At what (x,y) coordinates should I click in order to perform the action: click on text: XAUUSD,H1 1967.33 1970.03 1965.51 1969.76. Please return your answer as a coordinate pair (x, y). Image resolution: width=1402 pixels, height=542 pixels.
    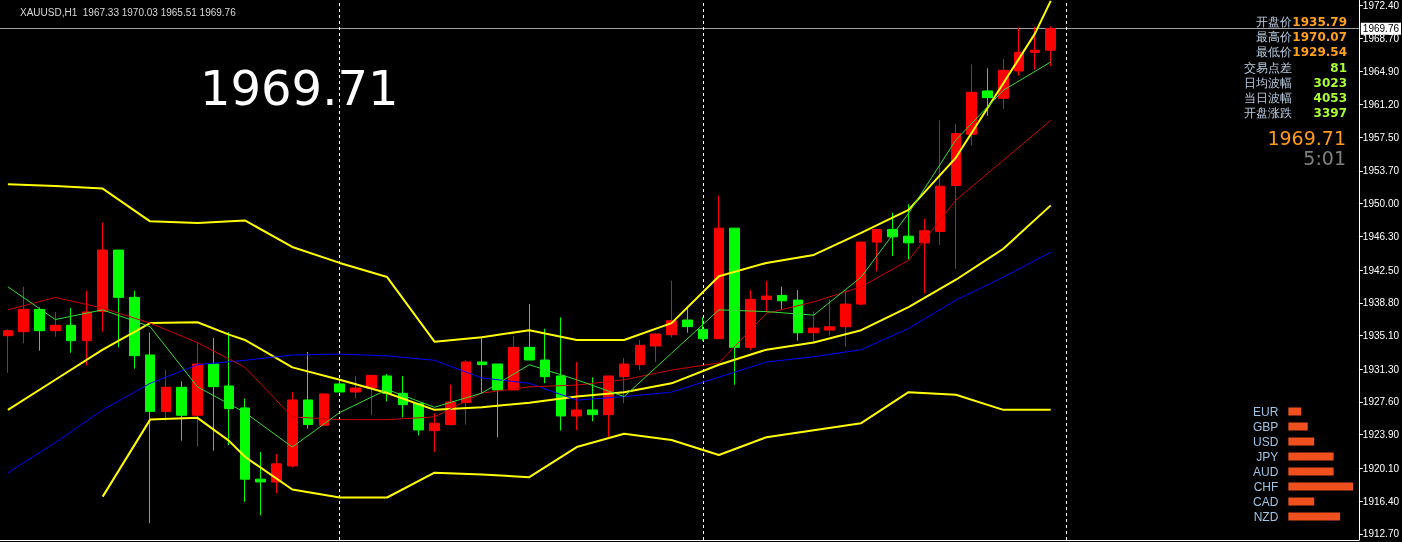
    Looking at the image, I should click on (128, 12).